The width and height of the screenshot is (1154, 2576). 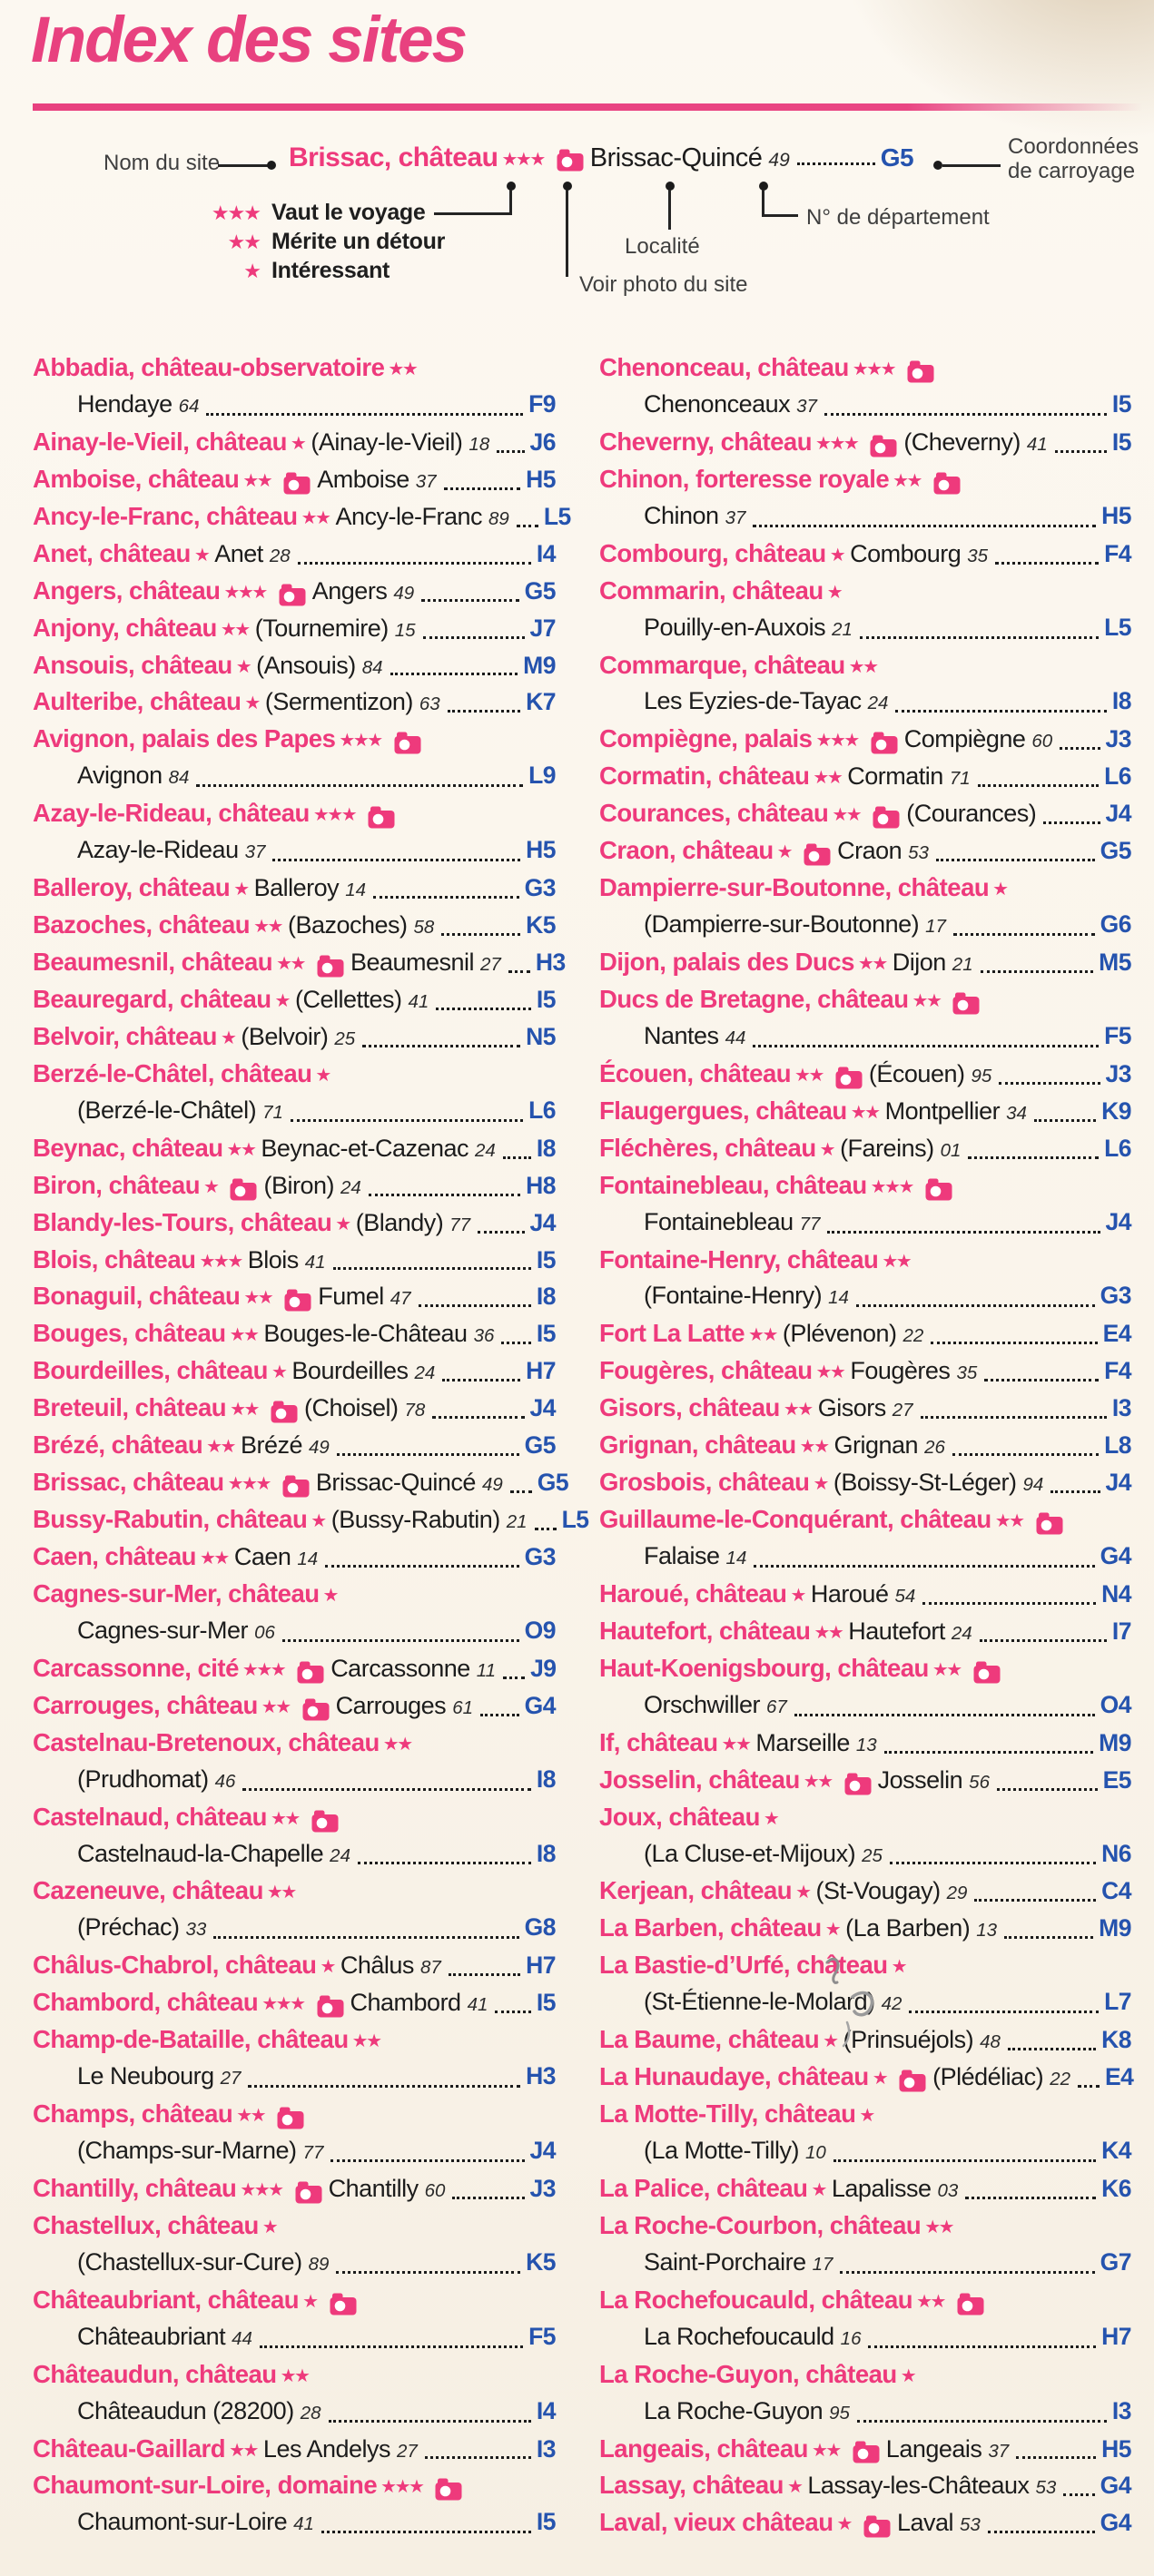 I want to click on index-entry: Grosbois, château ★ (Boissy-St-Léger) 94 J4, so click(x=865, y=1482).